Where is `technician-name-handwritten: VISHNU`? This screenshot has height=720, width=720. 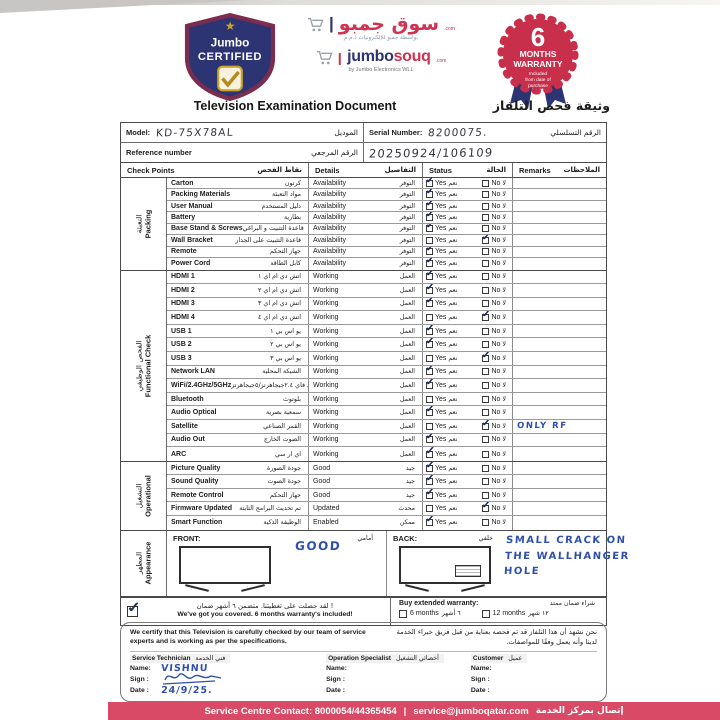 technician-name-handwritten: VISHNU is located at coordinates (184, 668).